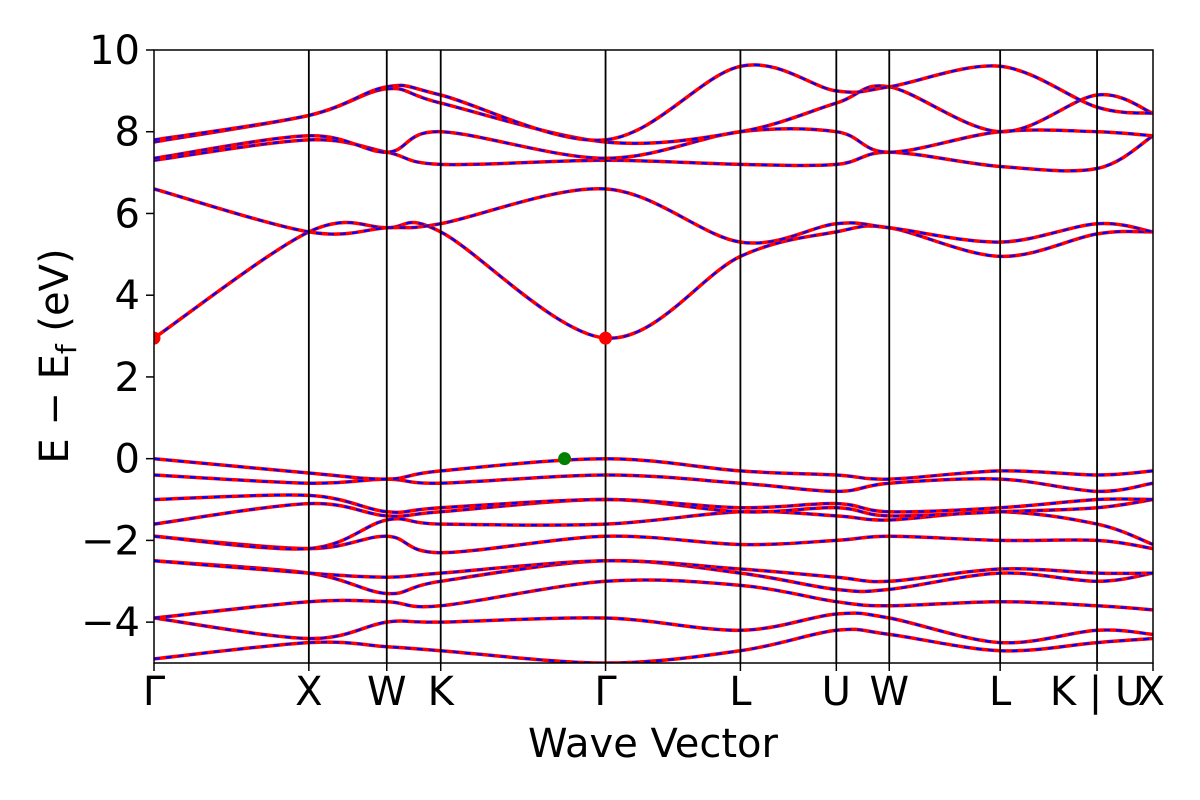 The image size is (1200, 800). What do you see at coordinates (154, 692) in the screenshot?
I see `x-tick-label-0: Γ` at bounding box center [154, 692].